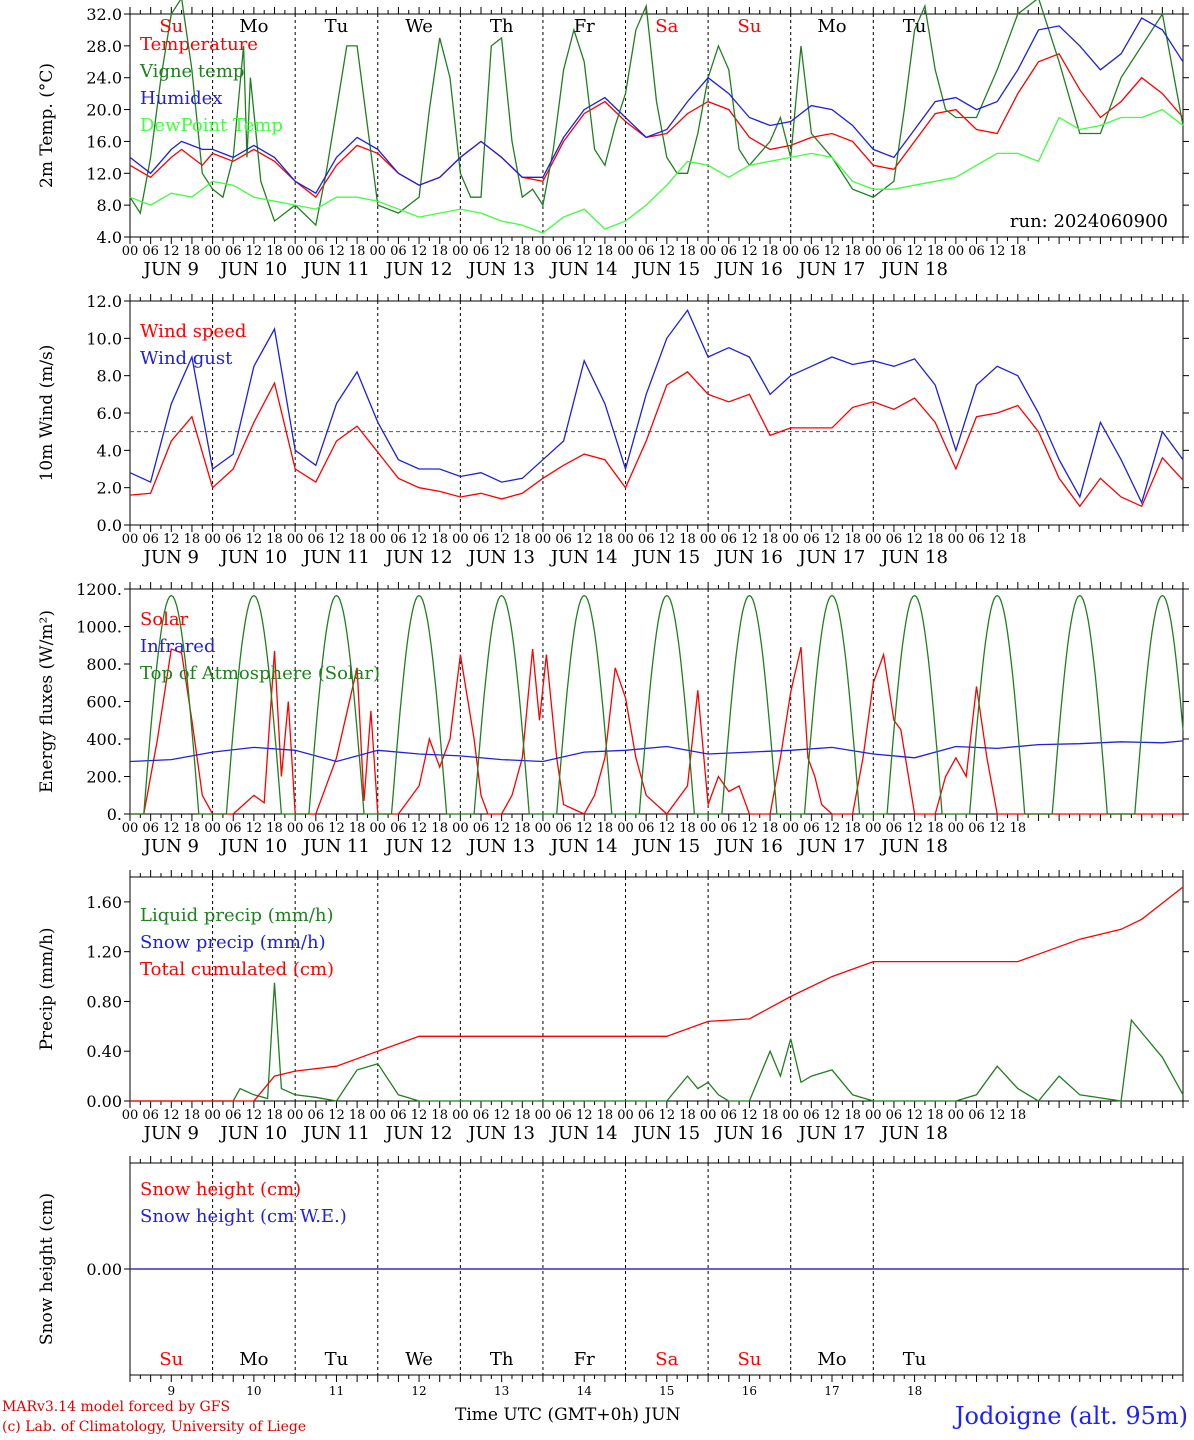  What do you see at coordinates (47, 125) in the screenshot?
I see `y-axis-title: 2m Temp. (°C)` at bounding box center [47, 125].